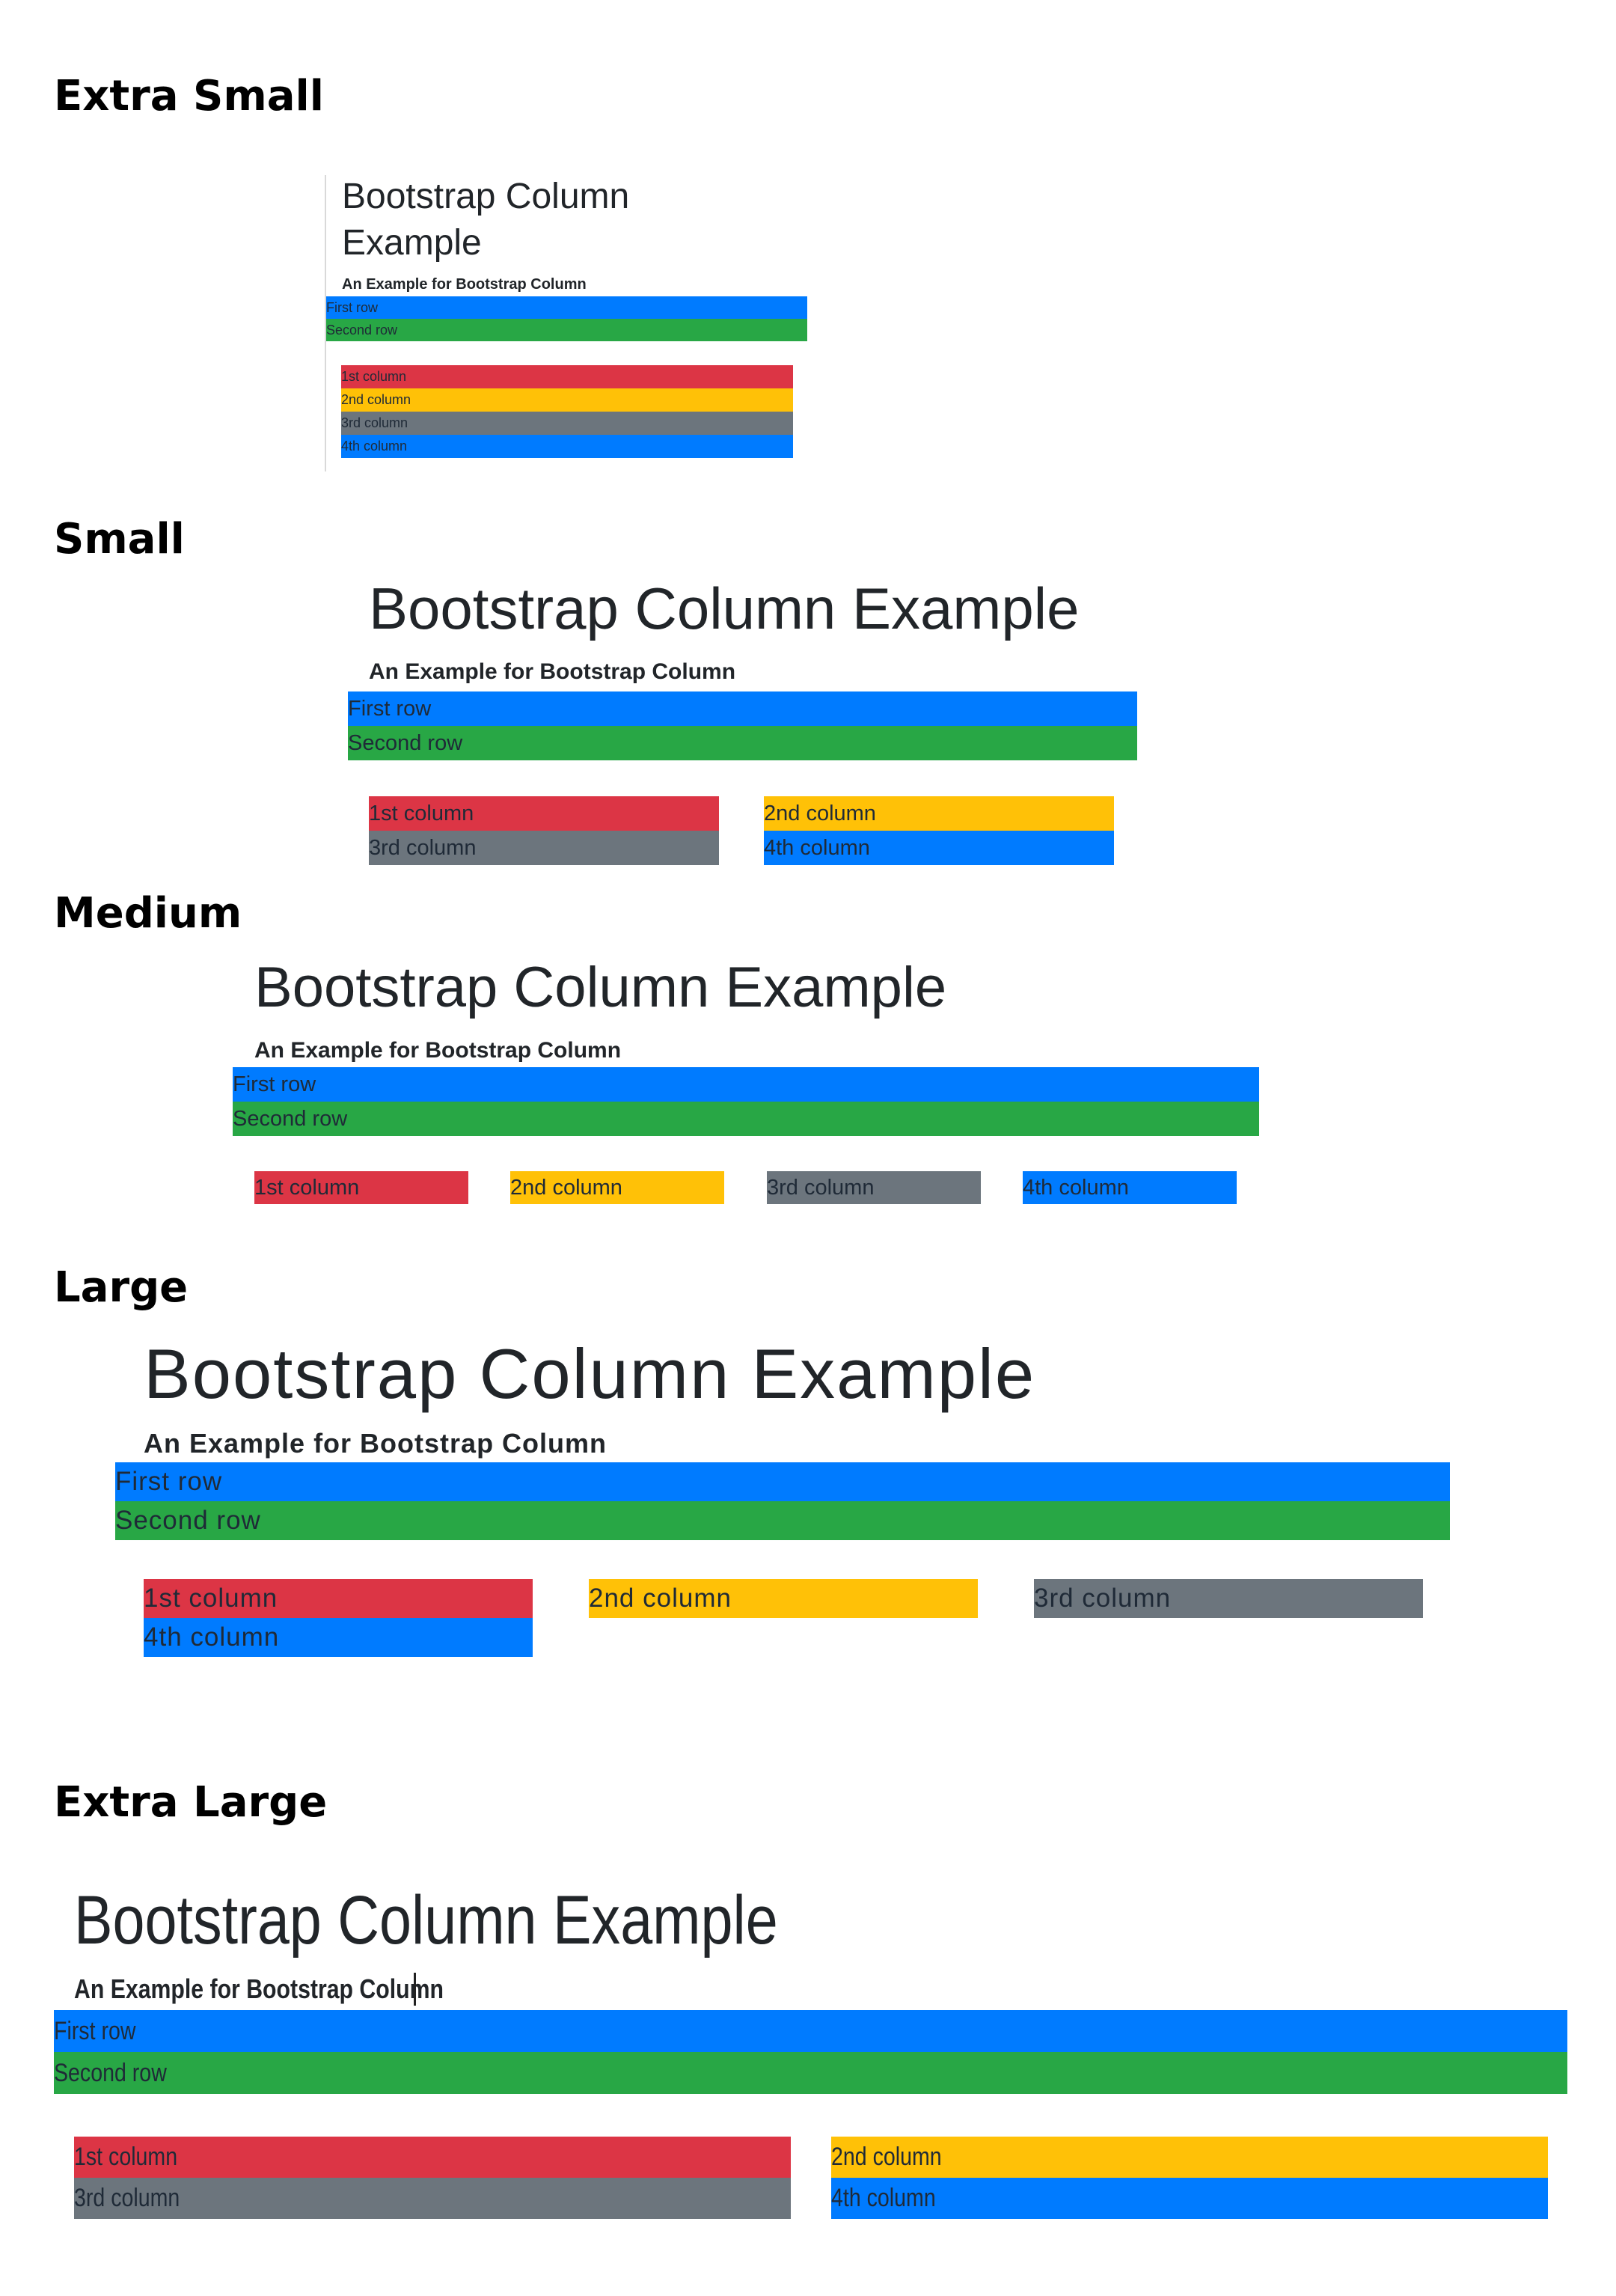 The width and height of the screenshot is (1616, 2296). Describe the element at coordinates (426, 1920) in the screenshot. I see `demo-title-extra-large: Bootstrap Column Example` at that location.